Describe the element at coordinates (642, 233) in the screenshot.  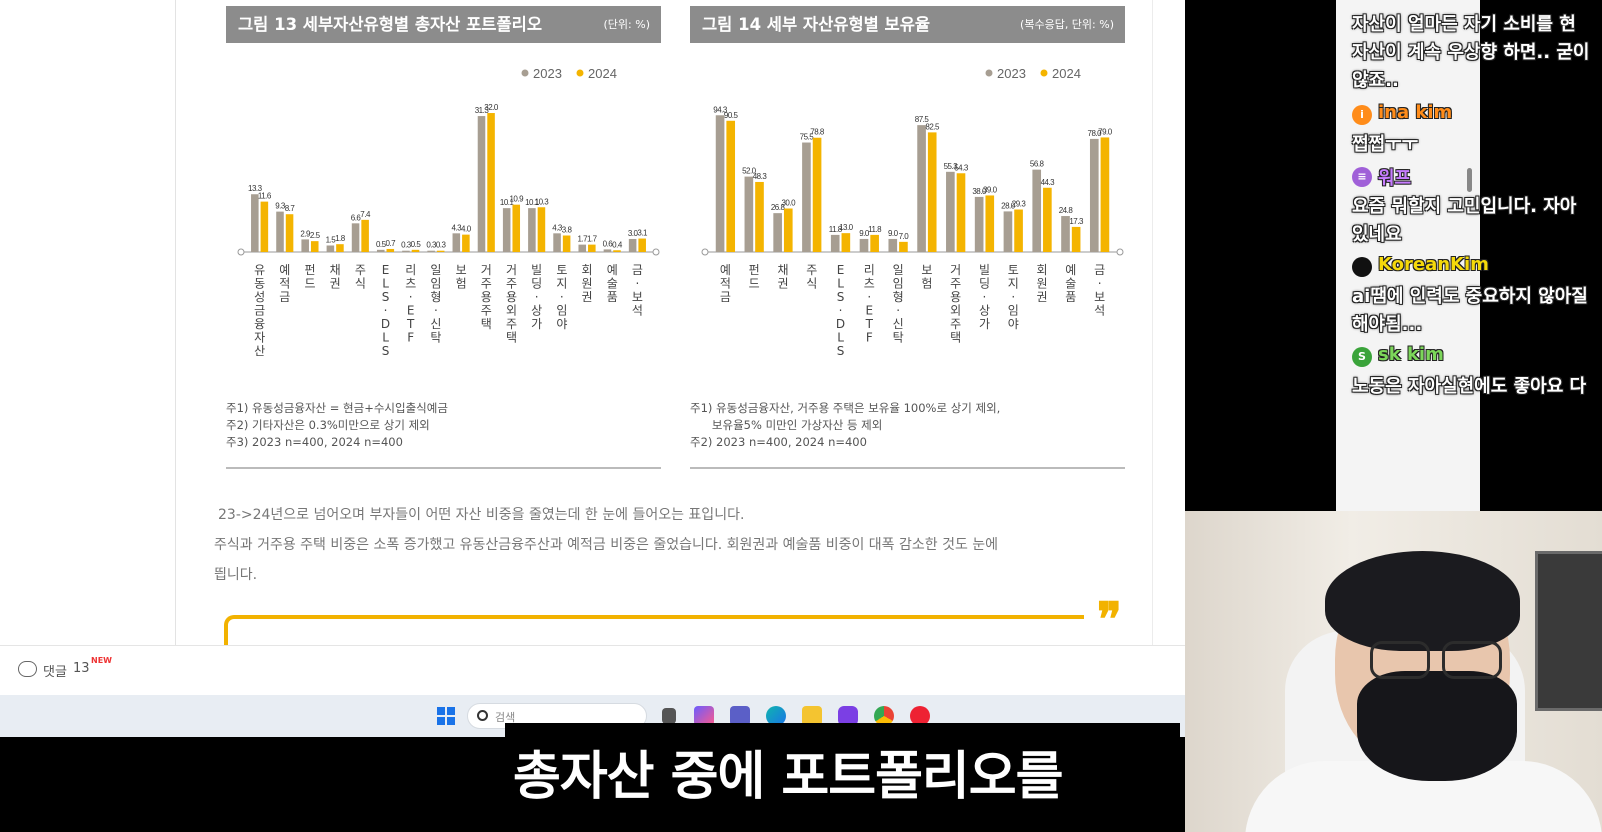
I see `bar-value-label: 3.1` at that location.